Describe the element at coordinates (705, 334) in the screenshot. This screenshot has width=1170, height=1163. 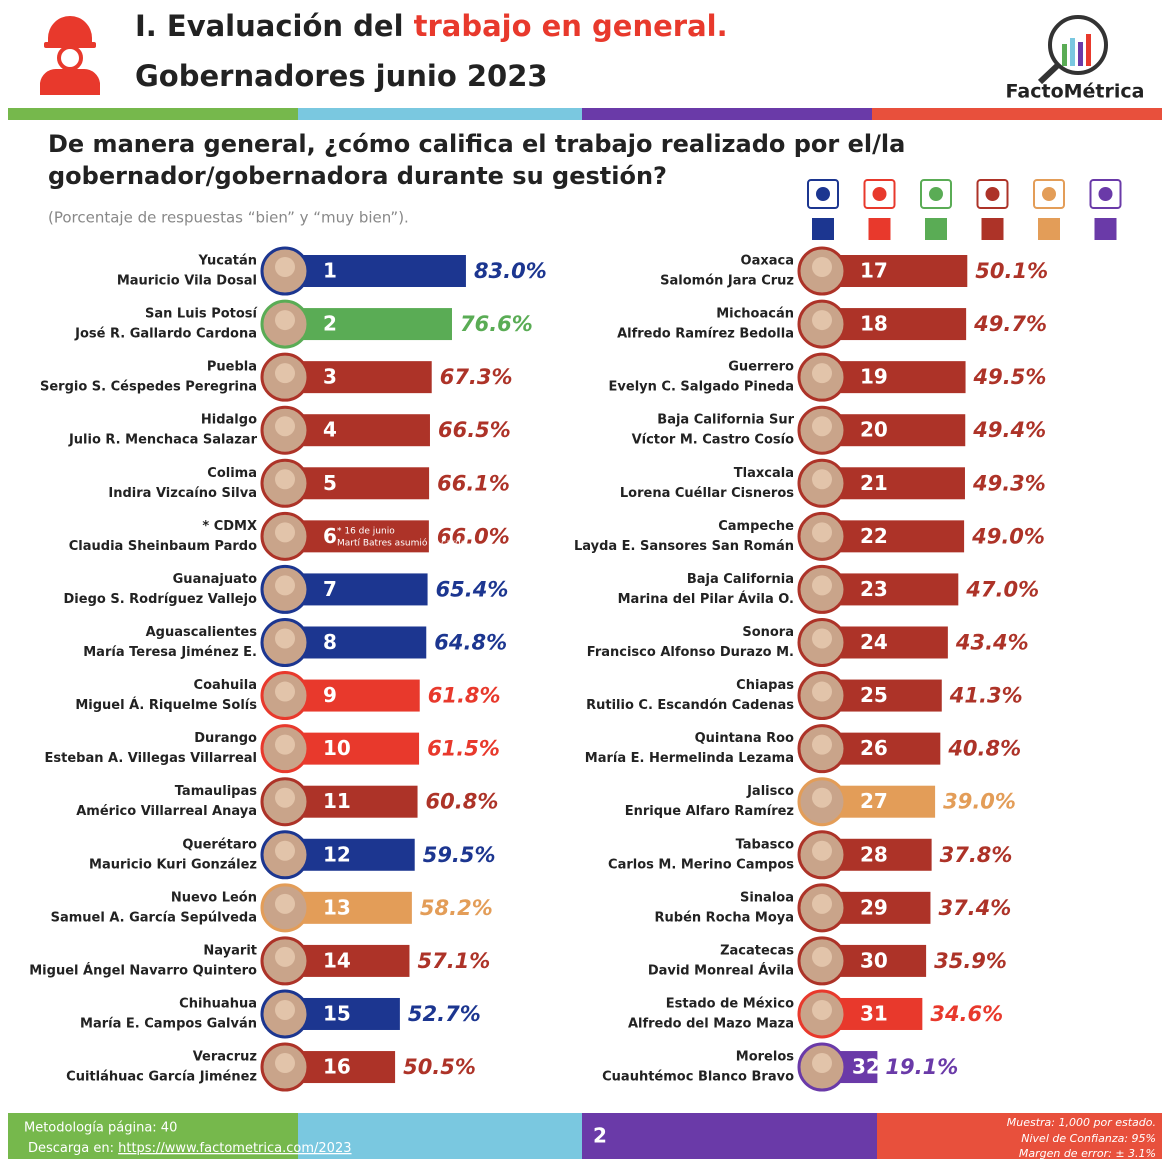
I see `governor: Alfredo Ramírez Bedolla` at that location.